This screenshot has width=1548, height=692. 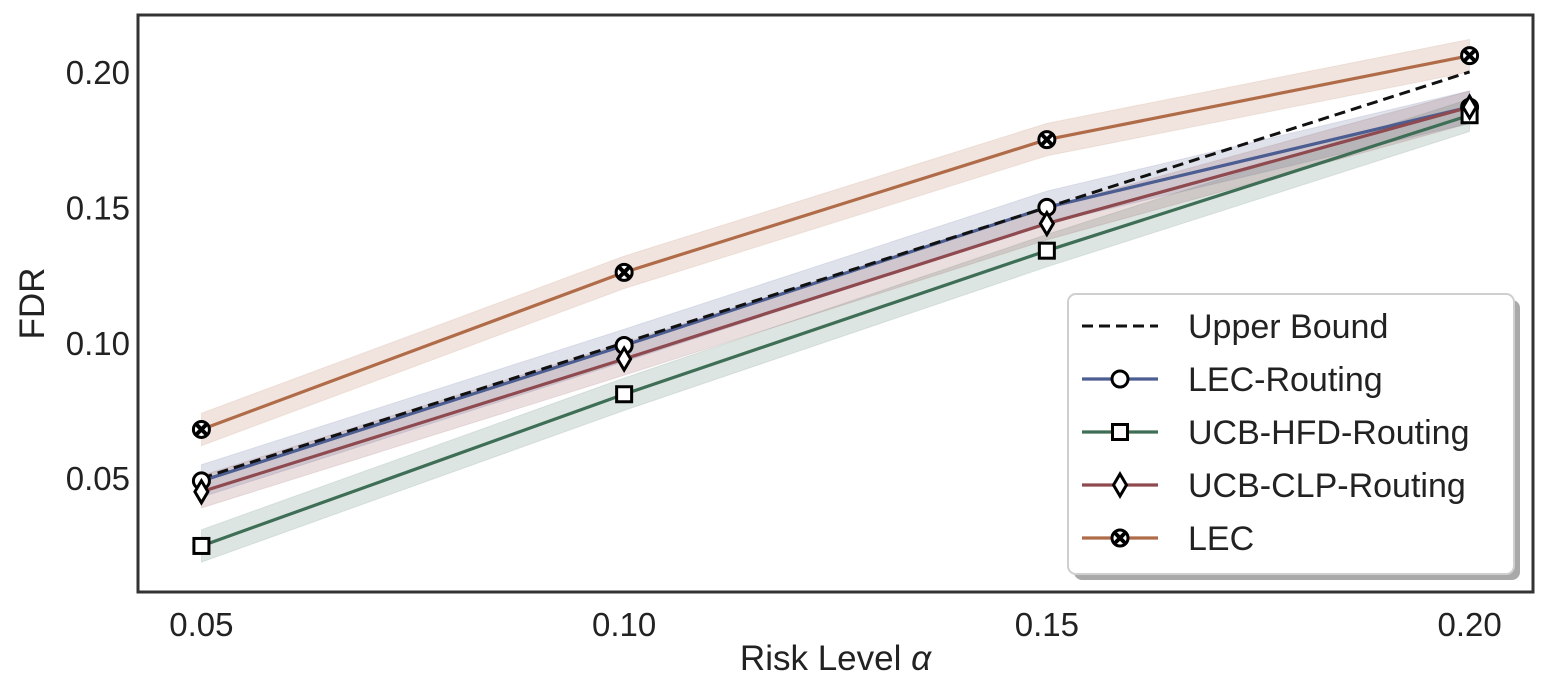 What do you see at coordinates (98, 207) in the screenshot?
I see `y-tick-label-3: 0.15` at bounding box center [98, 207].